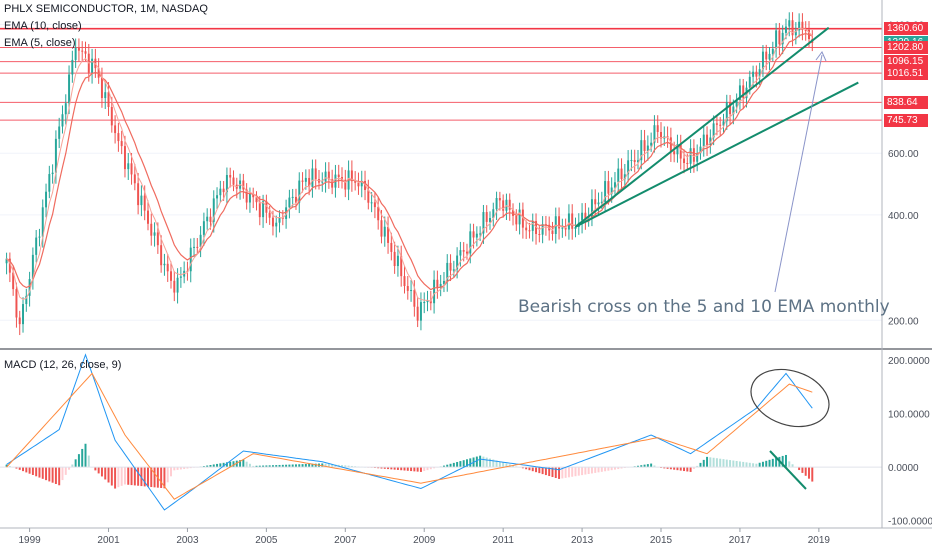  Describe the element at coordinates (906, 73) in the screenshot. I see `price-tag: 1016.51` at that location.